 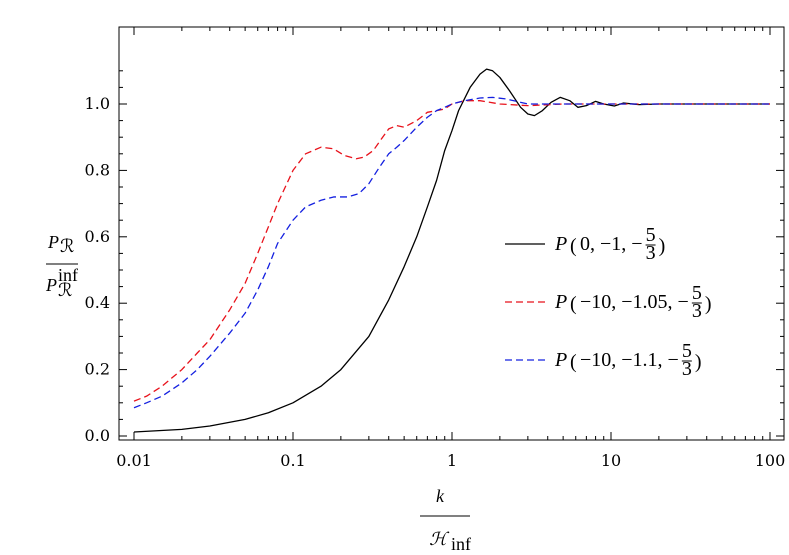 What do you see at coordinates (440, 496) in the screenshot?
I see `x-axis-label-numerator: k` at bounding box center [440, 496].